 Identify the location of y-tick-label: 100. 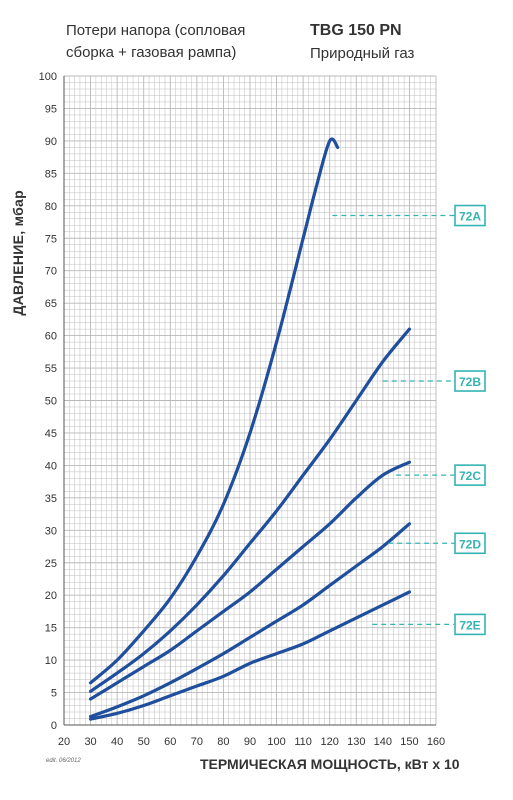
(48, 77).